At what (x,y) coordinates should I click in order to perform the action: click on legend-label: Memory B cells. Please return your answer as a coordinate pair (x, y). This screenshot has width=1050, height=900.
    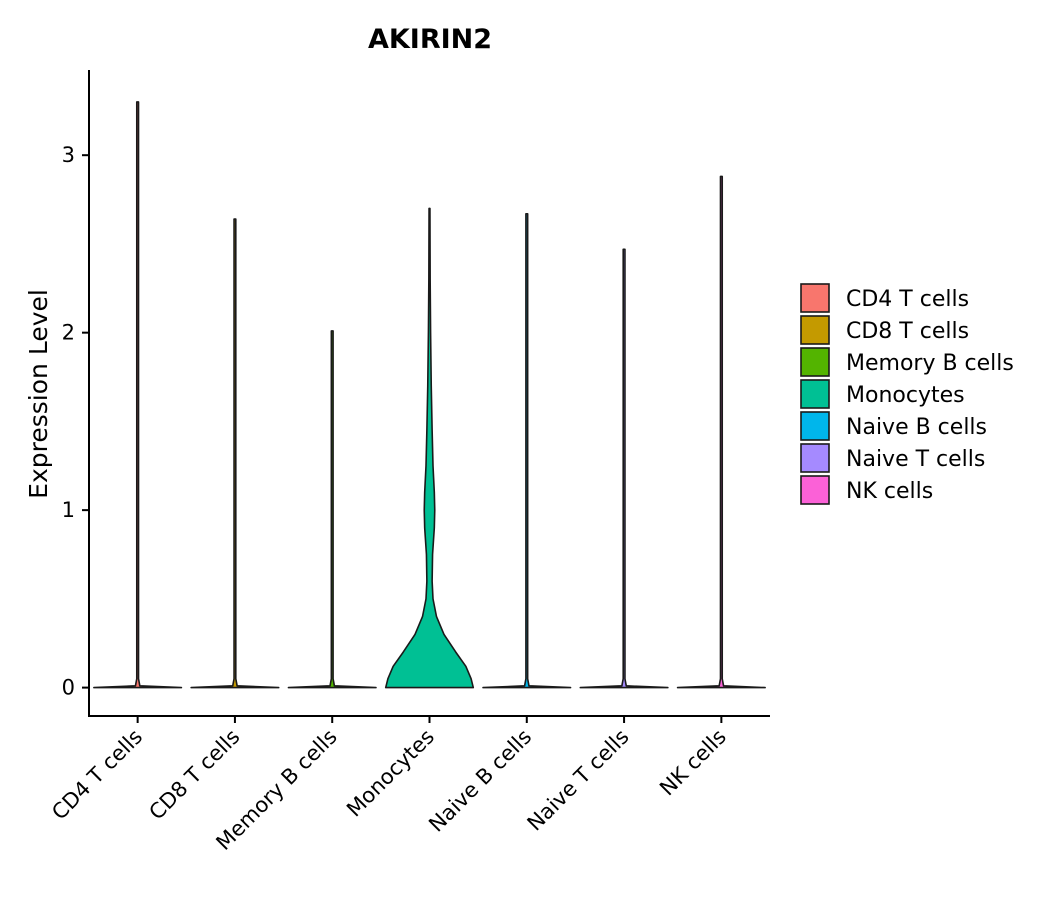
    Looking at the image, I should click on (930, 363).